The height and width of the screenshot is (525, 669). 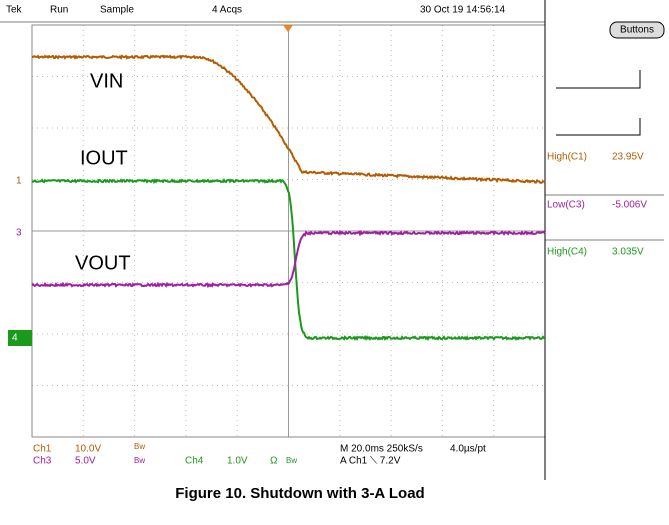 What do you see at coordinates (106, 81) in the screenshot?
I see `vin-label: VIN` at bounding box center [106, 81].